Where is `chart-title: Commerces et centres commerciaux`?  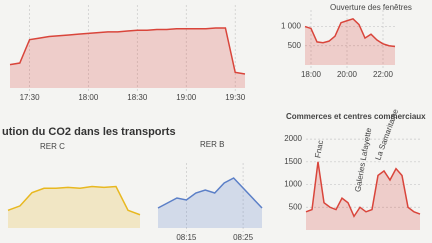 chart-title: Commerces et centres commerciaux is located at coordinates (356, 116).